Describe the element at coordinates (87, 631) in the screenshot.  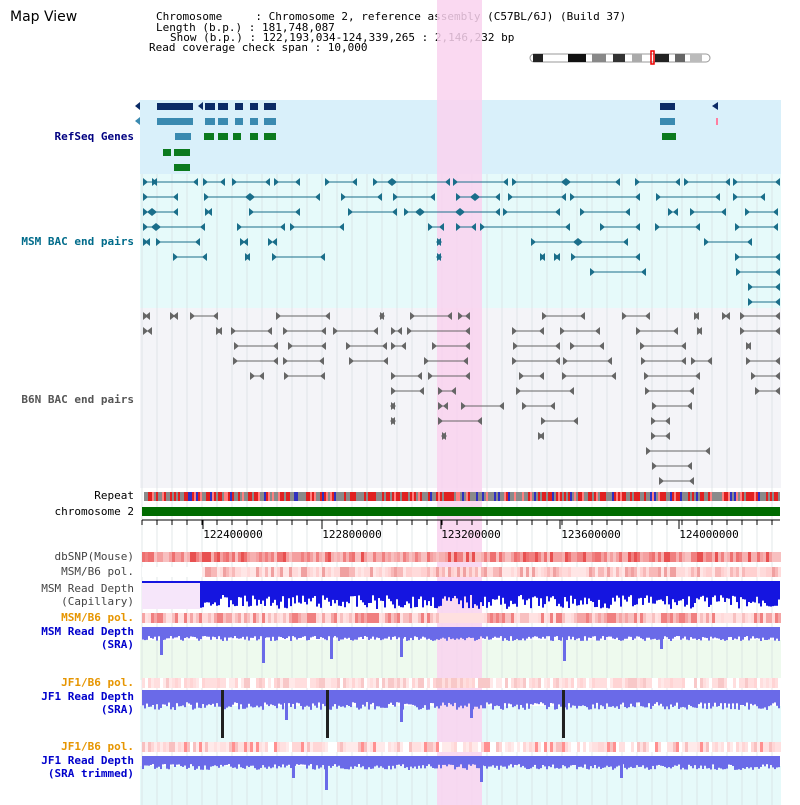
I see `track-label-msm-depth-sra: MSM Read Depth` at that location.